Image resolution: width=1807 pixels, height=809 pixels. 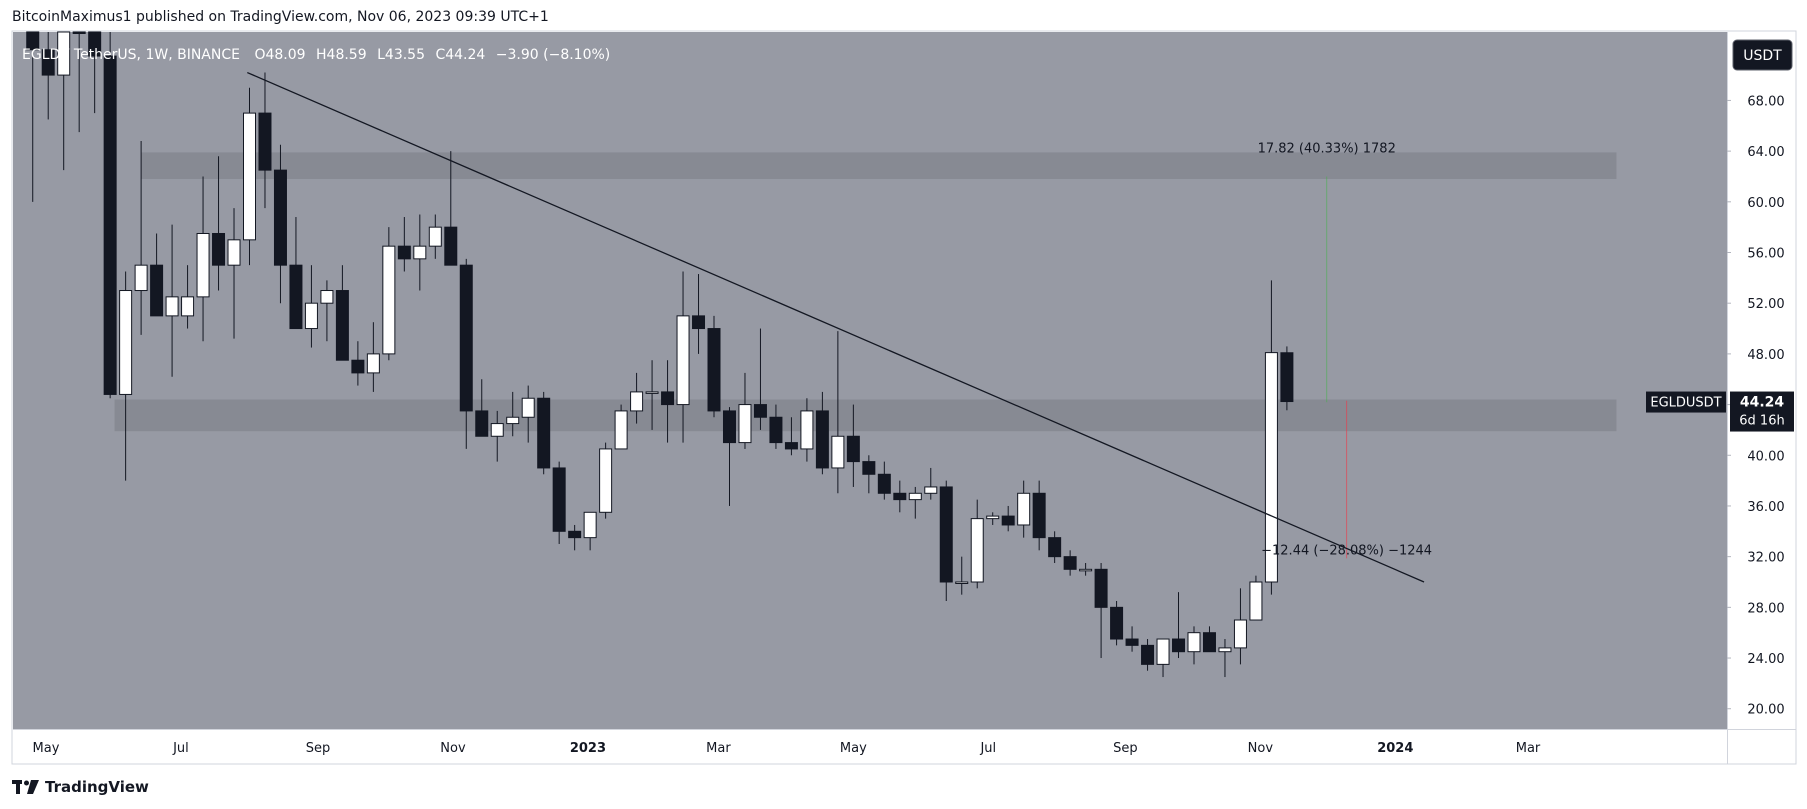 What do you see at coordinates (25, 787) in the screenshot?
I see `tradingview-logo-icon` at bounding box center [25, 787].